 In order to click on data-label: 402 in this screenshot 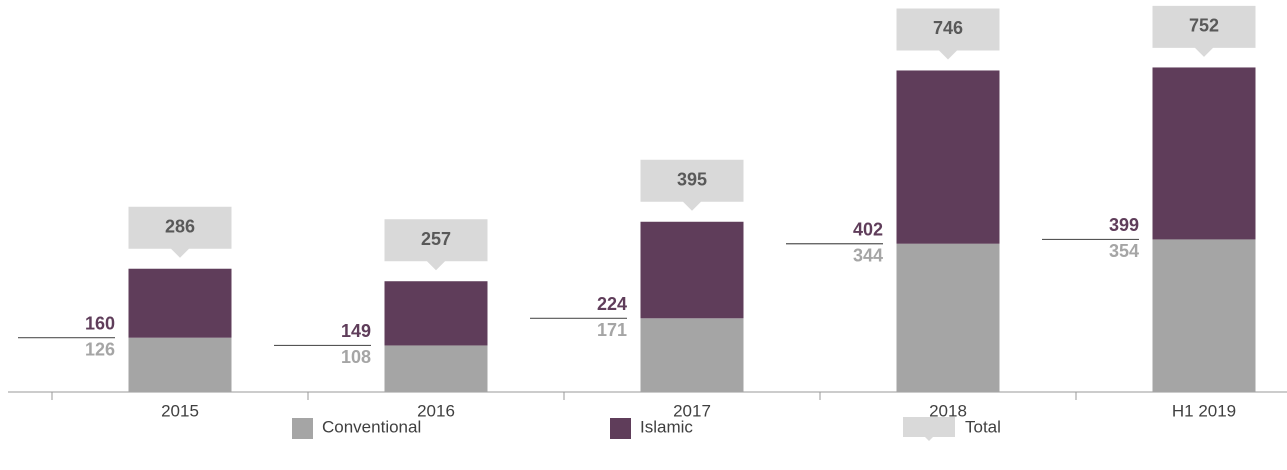, I will do `click(868, 229)`.